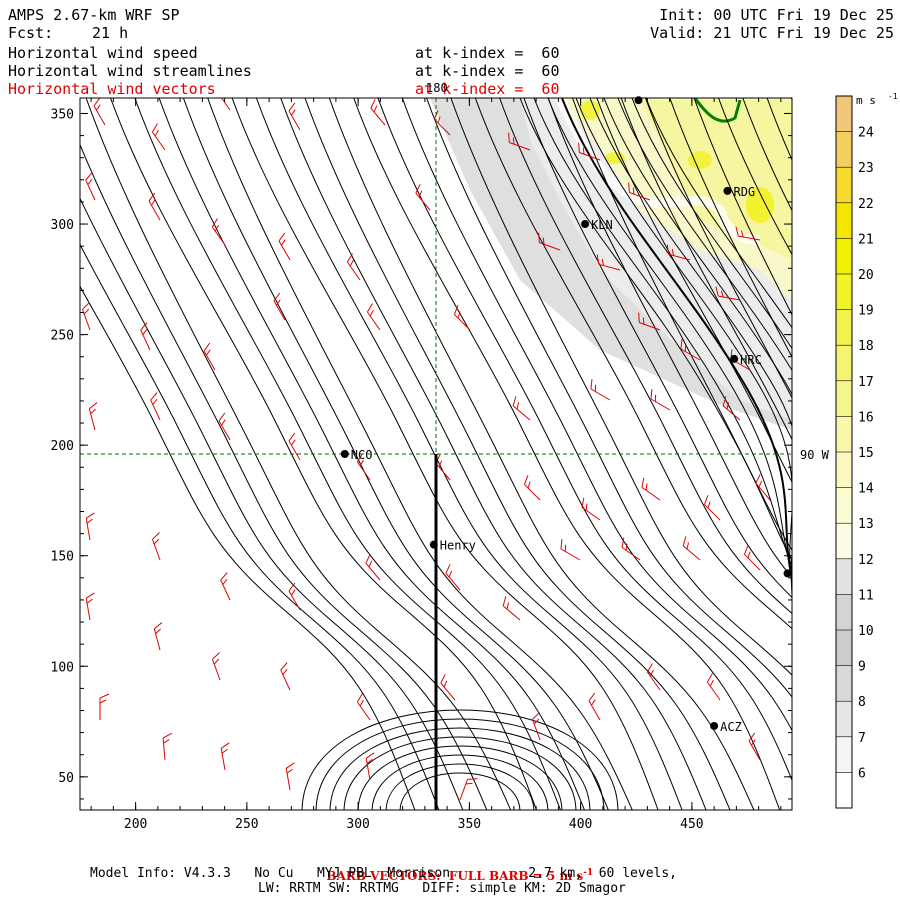 The image size is (900, 900). I want to click on y-tick-label: 150, so click(62, 557).